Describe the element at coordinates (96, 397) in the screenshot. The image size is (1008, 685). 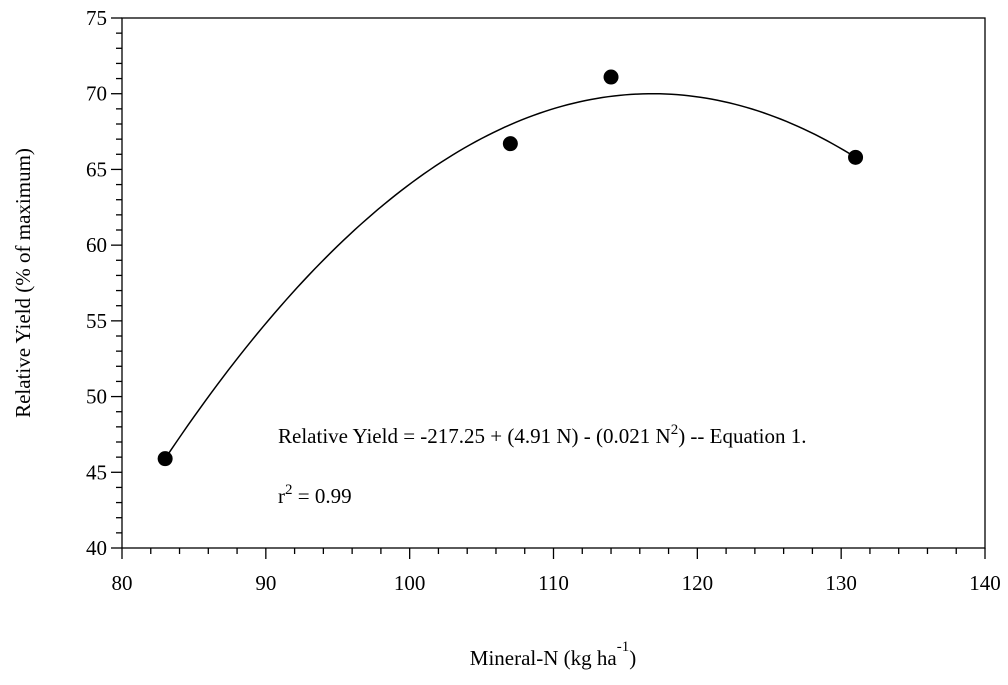
I see `y-tick-label: 50` at that location.